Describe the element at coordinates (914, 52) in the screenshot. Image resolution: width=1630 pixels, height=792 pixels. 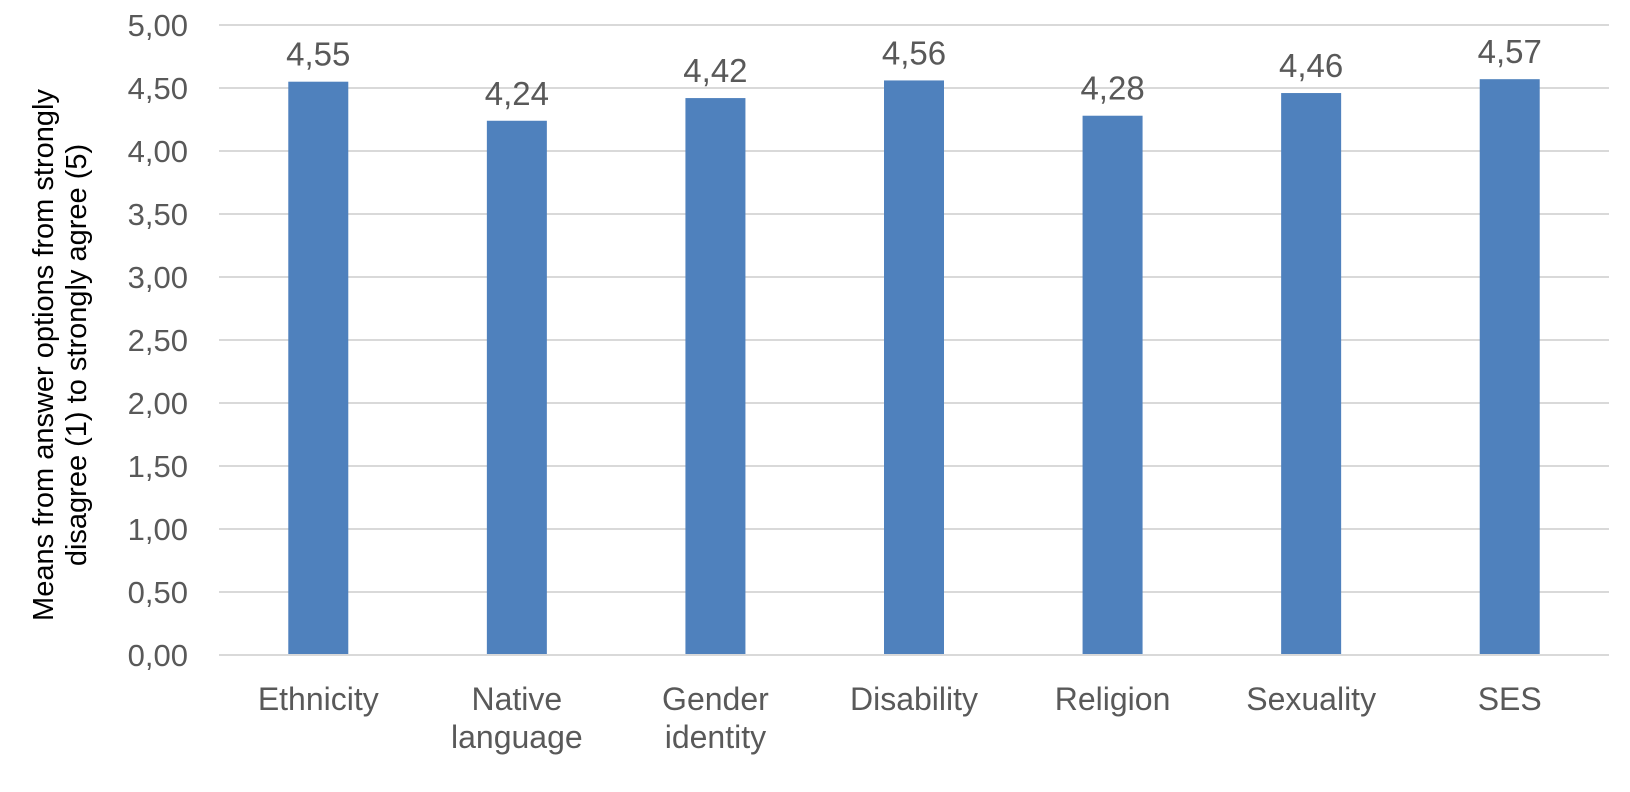
I see `data-label: 4,56` at that location.